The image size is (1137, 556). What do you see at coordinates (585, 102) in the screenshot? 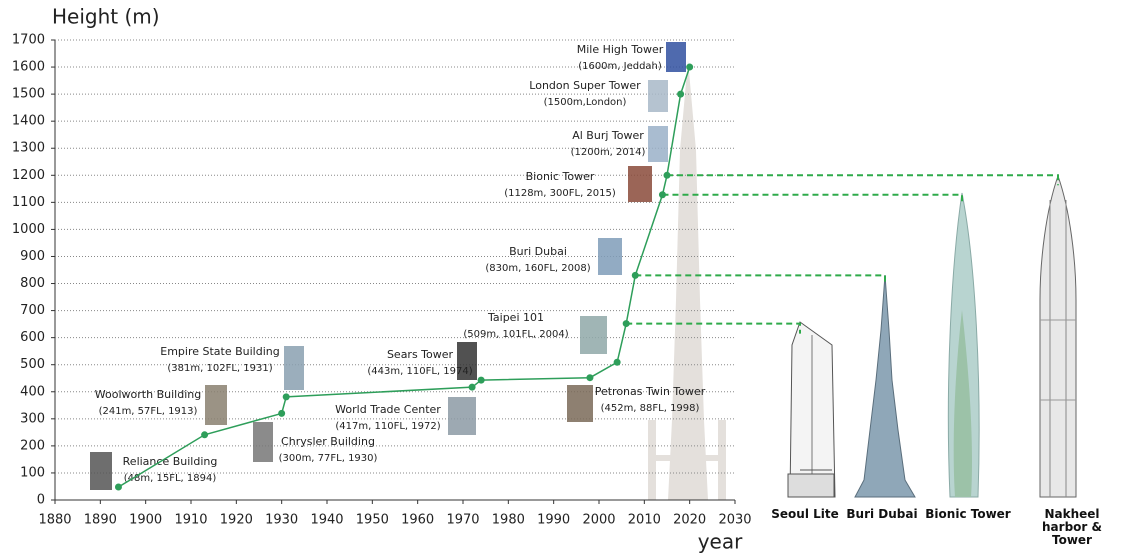
I see `annotation-detail: (1500m,London)` at bounding box center [585, 102].